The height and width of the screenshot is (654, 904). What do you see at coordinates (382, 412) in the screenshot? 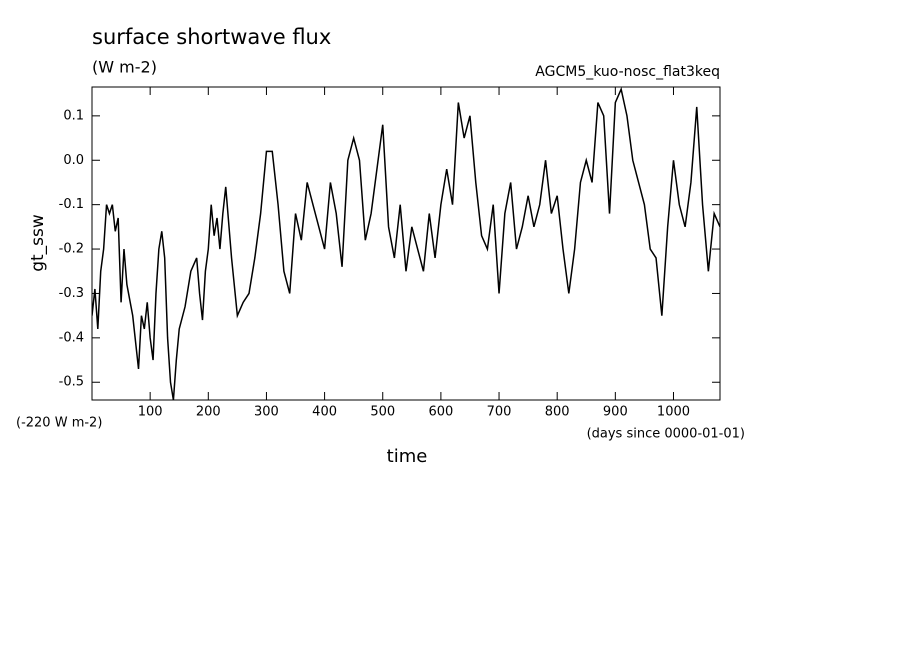
I see `x-tick-label: 500` at bounding box center [382, 412].